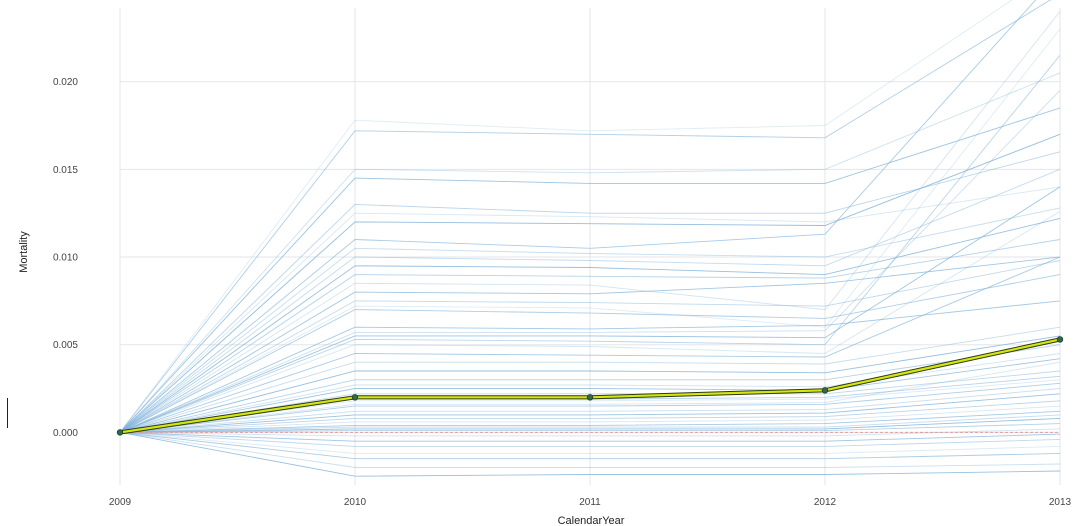 This screenshot has height=526, width=1076. I want to click on y-axis-ticks: 0.000 0.005 0.010 0.015 0.020, so click(65, 258).